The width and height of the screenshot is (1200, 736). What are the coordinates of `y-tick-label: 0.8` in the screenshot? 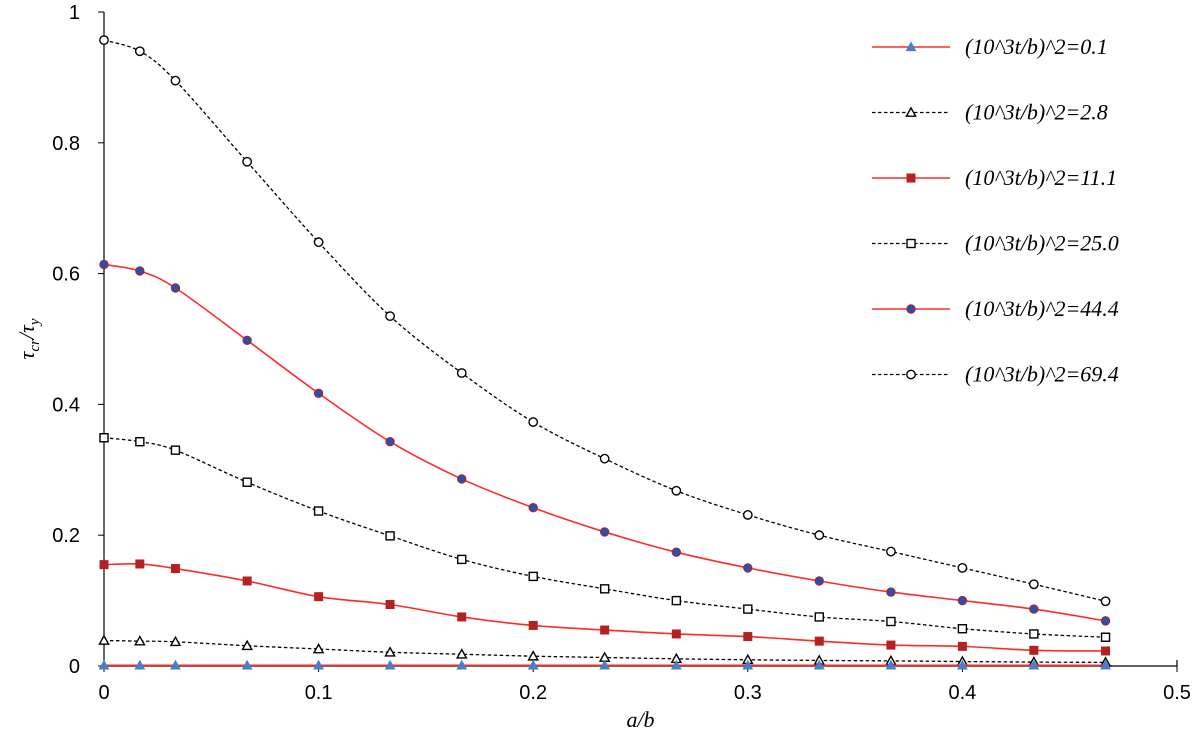 It's located at (66, 144).